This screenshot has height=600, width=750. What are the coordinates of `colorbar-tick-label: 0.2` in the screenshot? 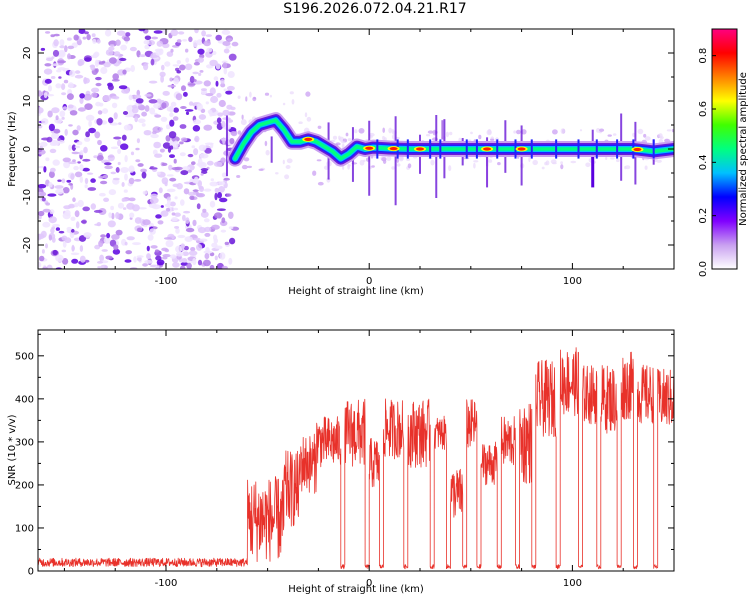 It's located at (703, 216).